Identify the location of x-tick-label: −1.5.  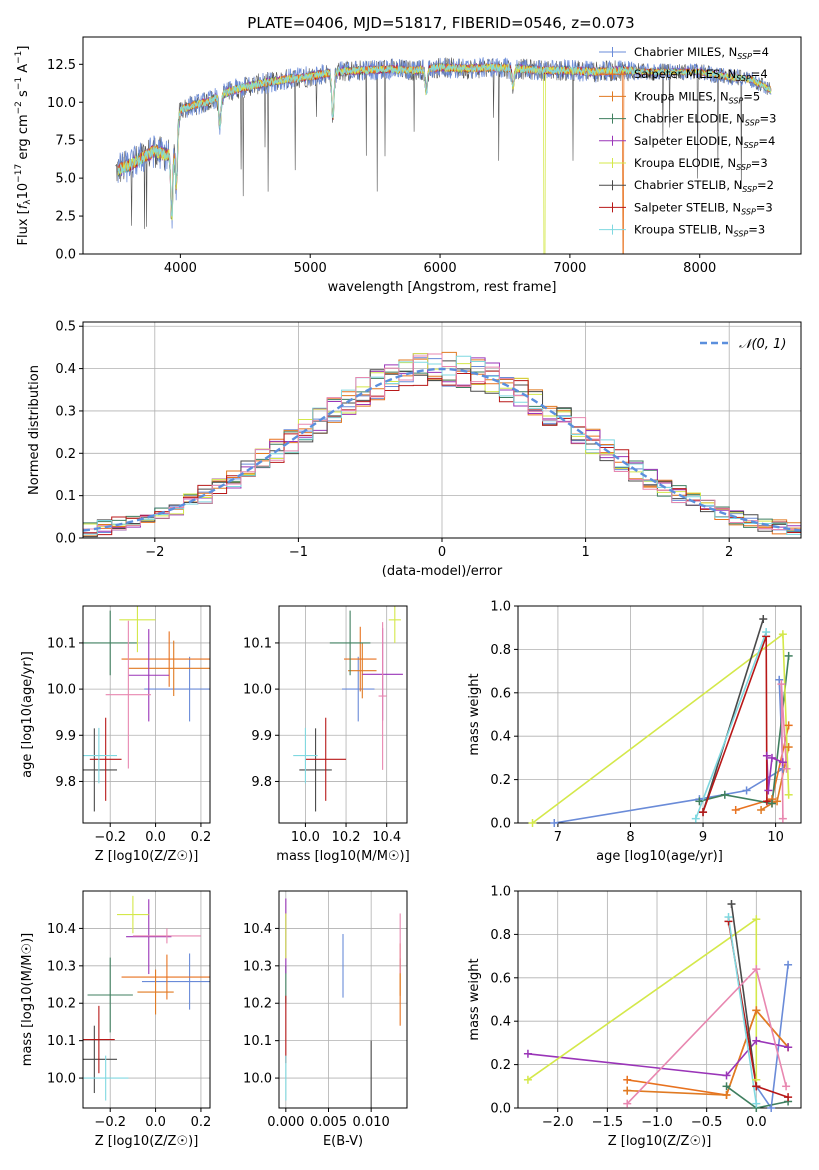
(608, 1122).